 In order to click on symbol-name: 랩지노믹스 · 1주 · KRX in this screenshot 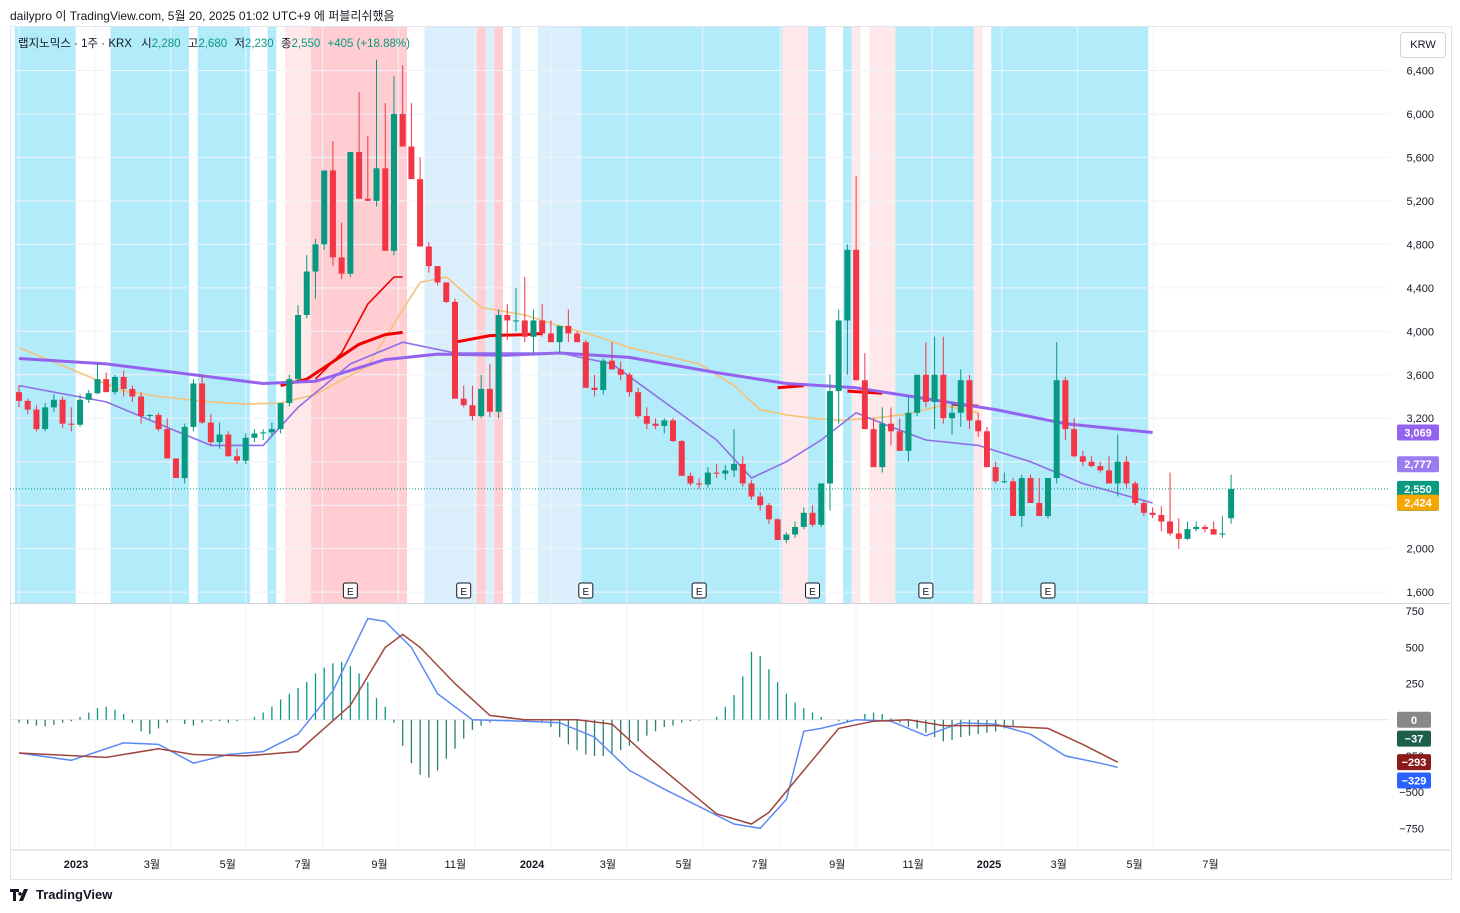, I will do `click(75, 44)`.